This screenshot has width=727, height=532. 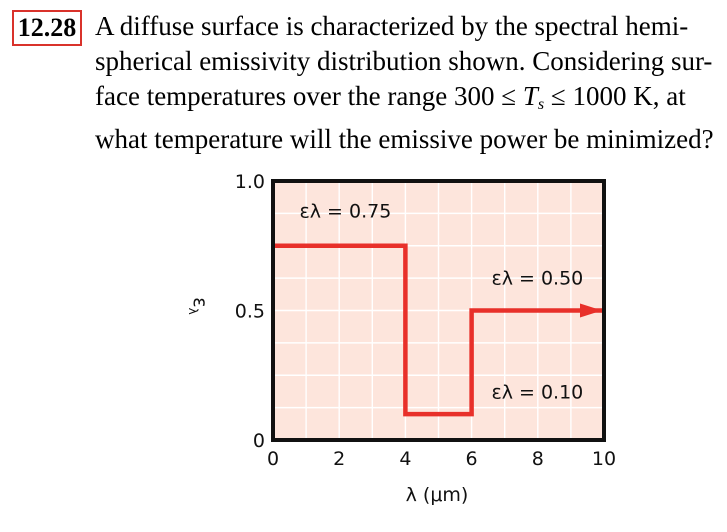 I want to click on x-tick-label: 8, so click(x=538, y=459).